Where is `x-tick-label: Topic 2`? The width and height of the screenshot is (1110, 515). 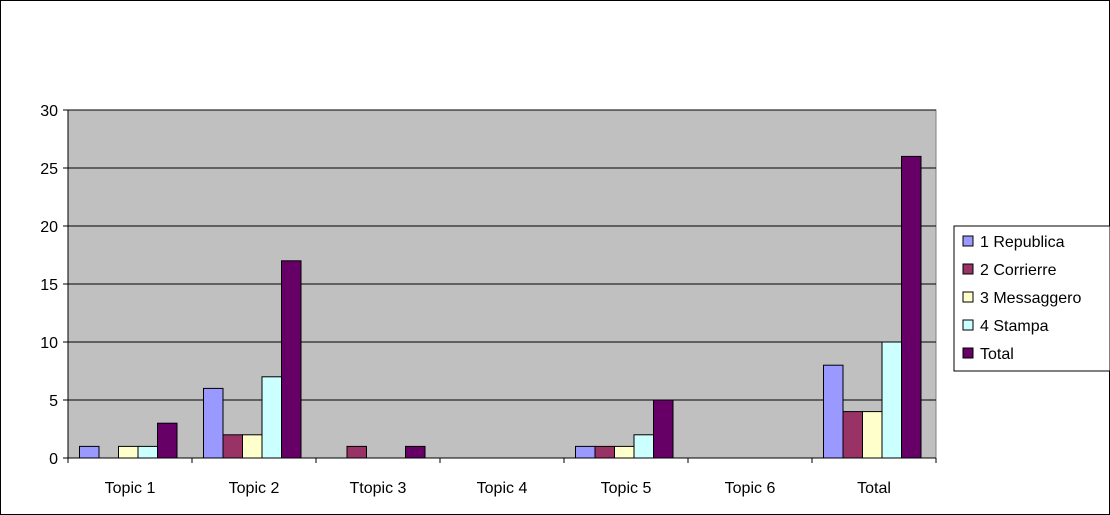 x-tick-label: Topic 2 is located at coordinates (254, 488).